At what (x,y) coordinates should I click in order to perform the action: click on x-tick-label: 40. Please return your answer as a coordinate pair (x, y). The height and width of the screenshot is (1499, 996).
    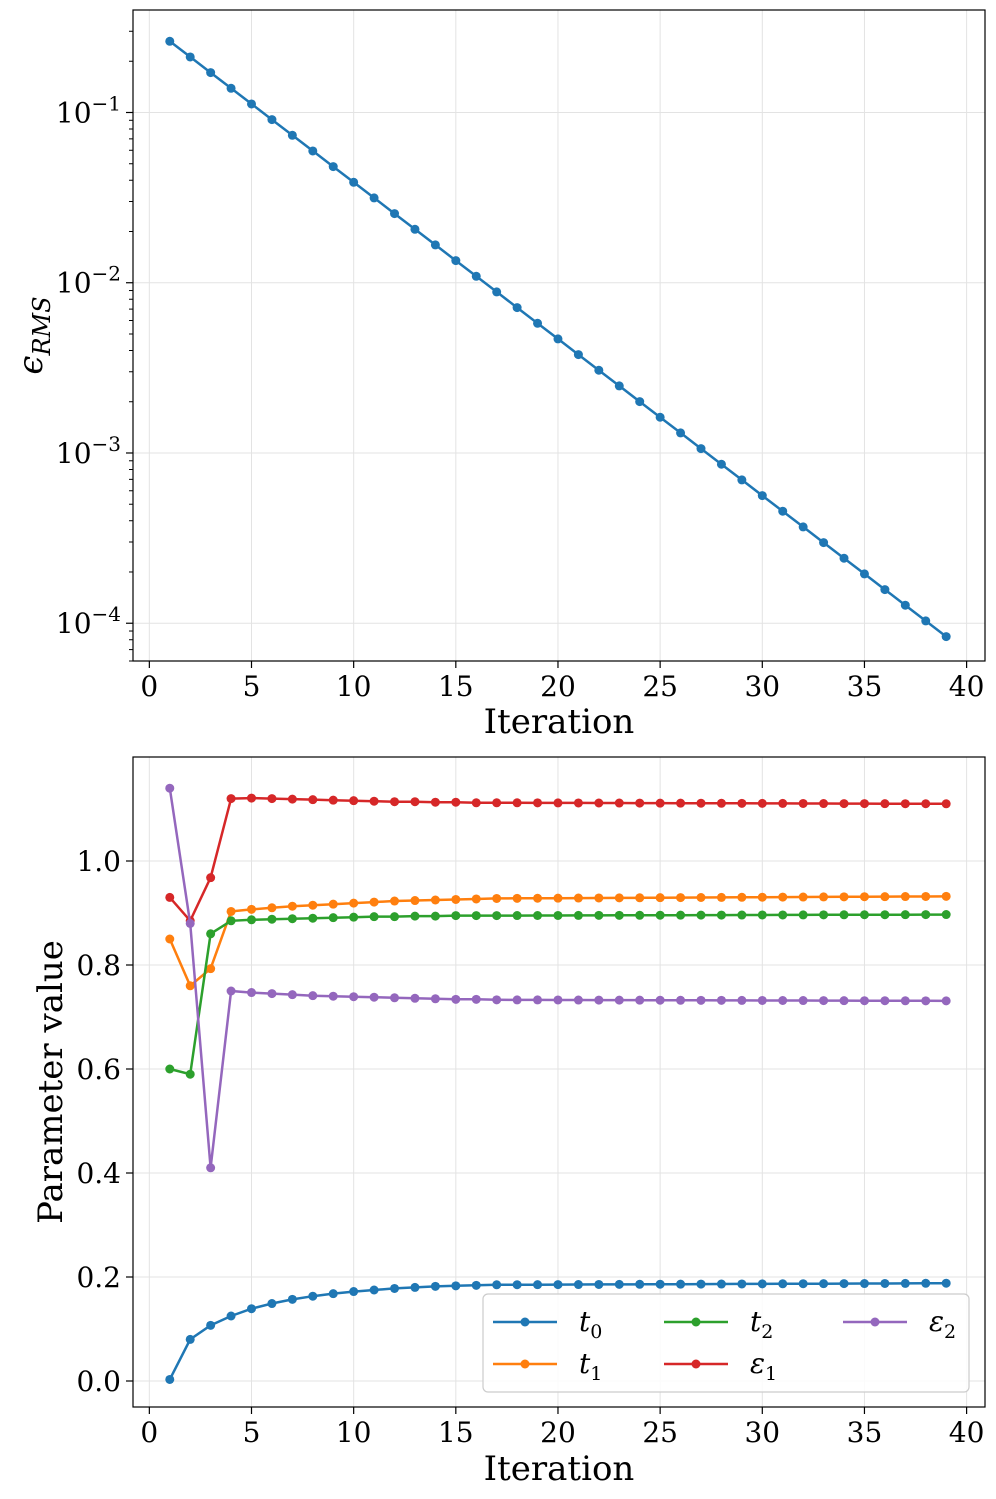
    Looking at the image, I should click on (967, 1432).